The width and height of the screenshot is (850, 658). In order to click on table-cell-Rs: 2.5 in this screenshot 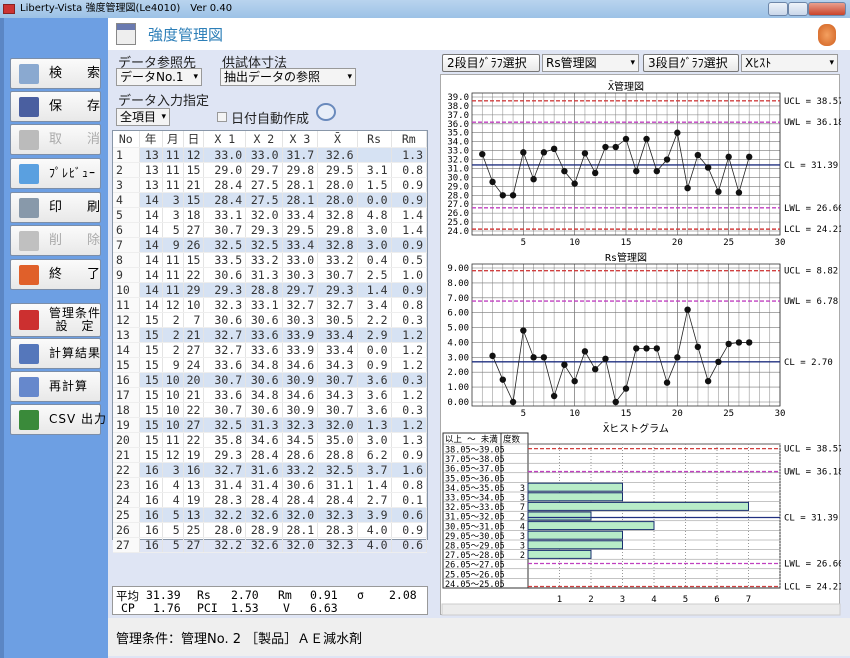, I will do `click(374, 275)`.